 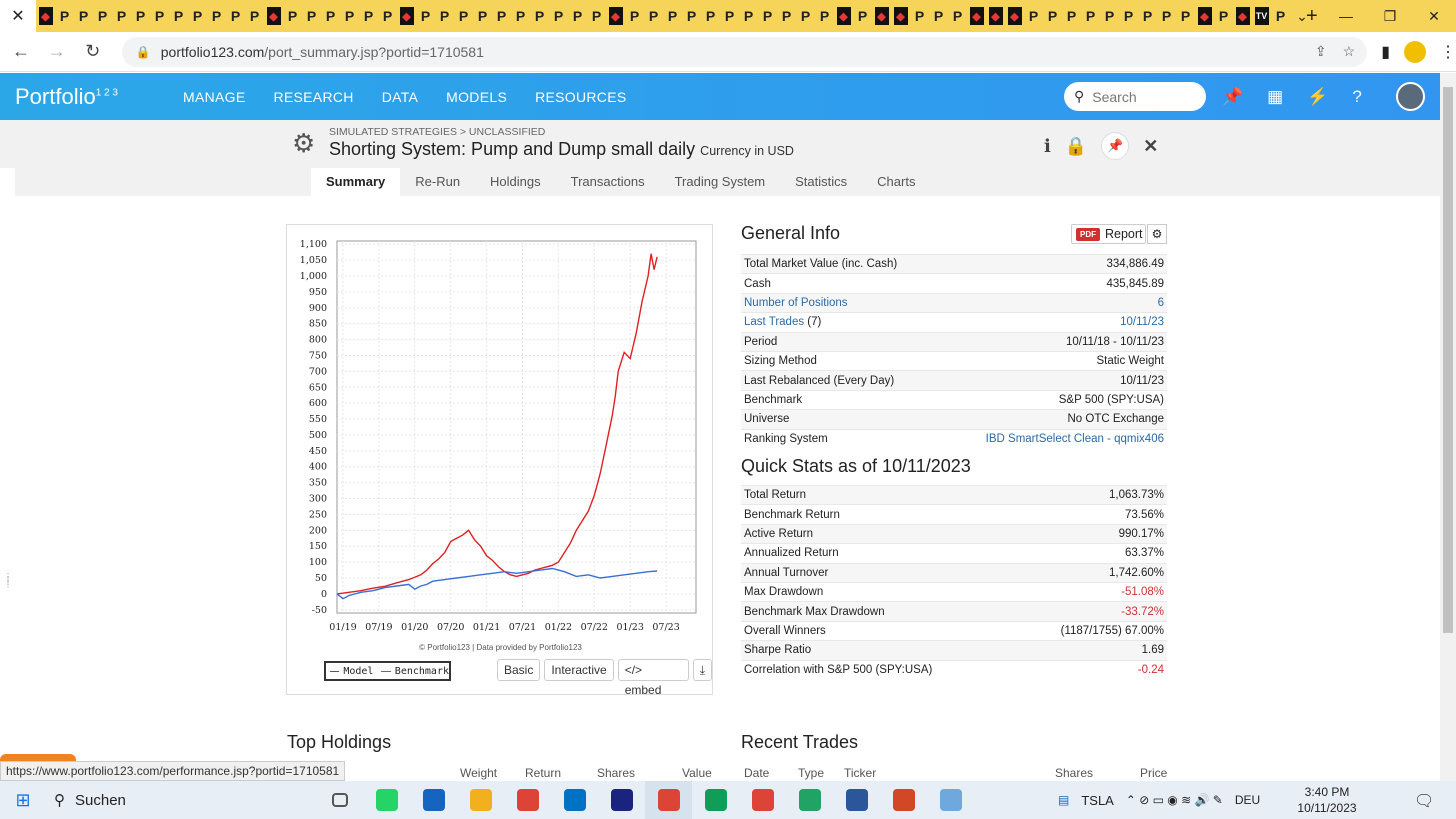 I want to click on close-tab-icon: ✕, so click(x=18, y=16).